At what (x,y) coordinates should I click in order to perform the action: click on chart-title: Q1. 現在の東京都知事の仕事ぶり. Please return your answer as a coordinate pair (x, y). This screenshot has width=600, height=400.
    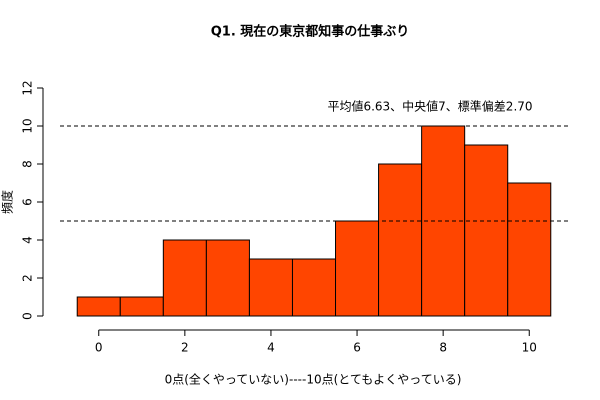
    Looking at the image, I should click on (310, 32).